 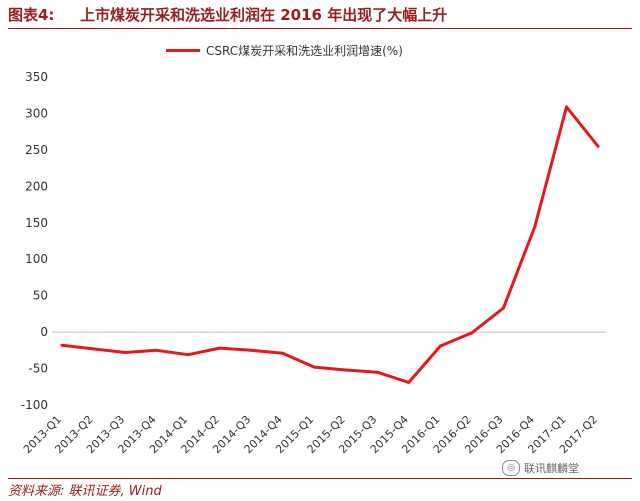 I want to click on watermark: ◎ 联讯麒麟堂, so click(x=540, y=468).